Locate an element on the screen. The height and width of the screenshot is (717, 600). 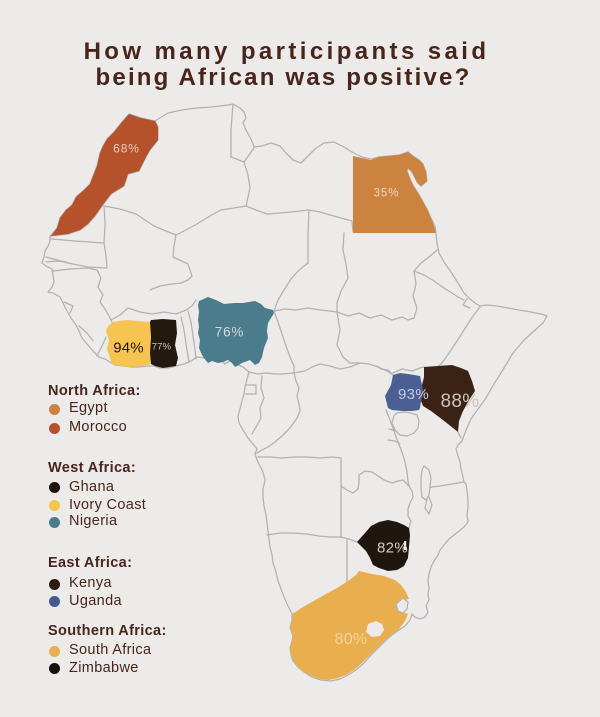
svg-text: 80% is located at coordinates (351, 639).